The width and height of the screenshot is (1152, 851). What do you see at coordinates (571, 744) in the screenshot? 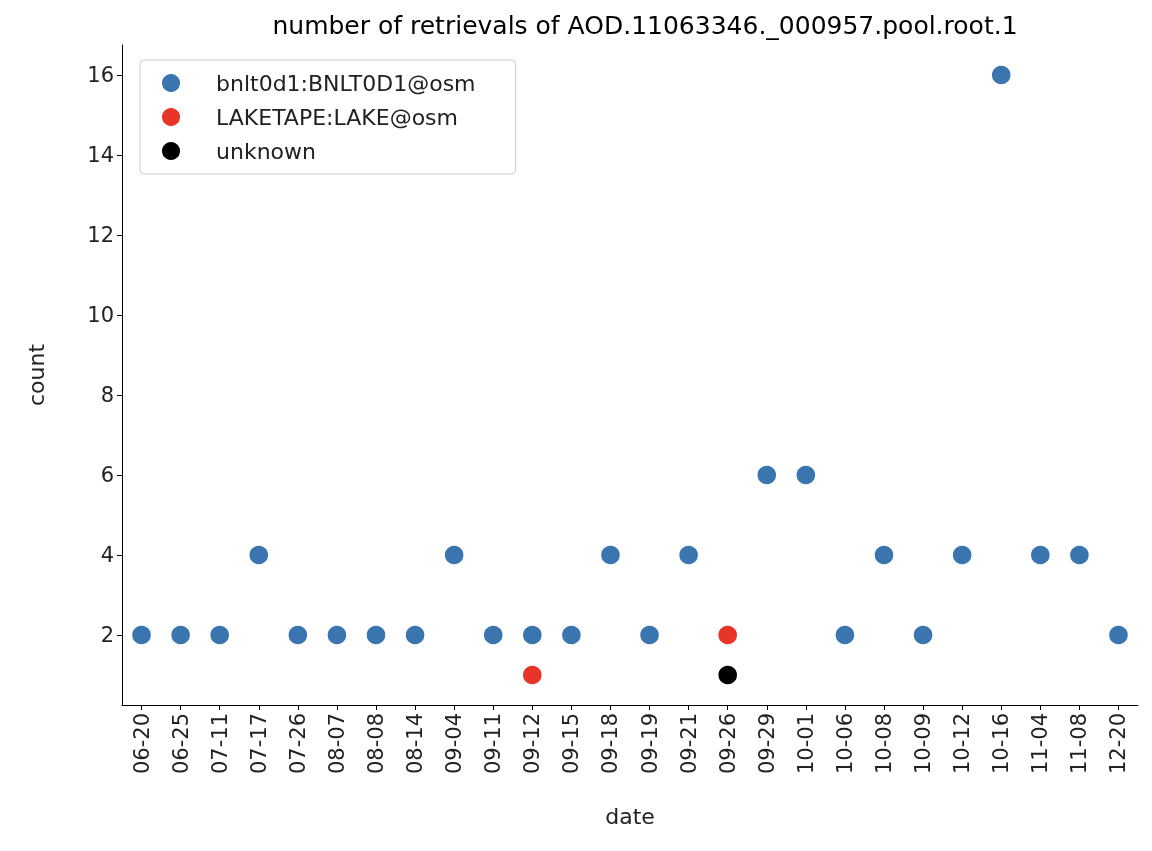
I see `x-tick-label: 09-15` at bounding box center [571, 744].